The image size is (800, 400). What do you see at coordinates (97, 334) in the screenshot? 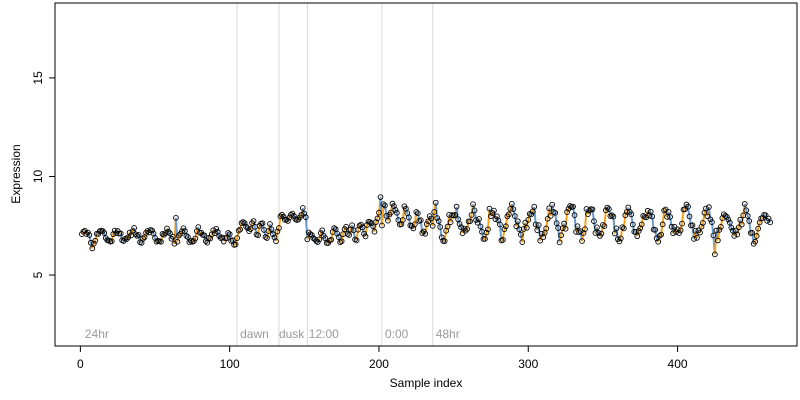
I see `annotation-label: 24hr` at bounding box center [97, 334].